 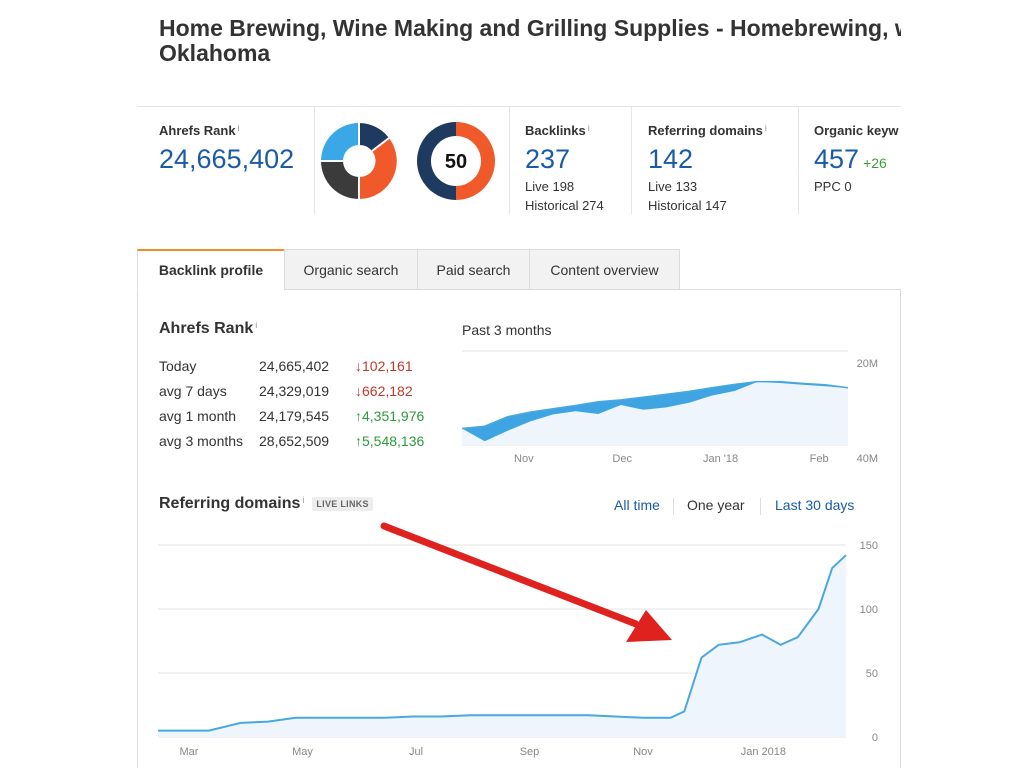 I want to click on range-last-30-days: Last 30 days, so click(x=815, y=505).